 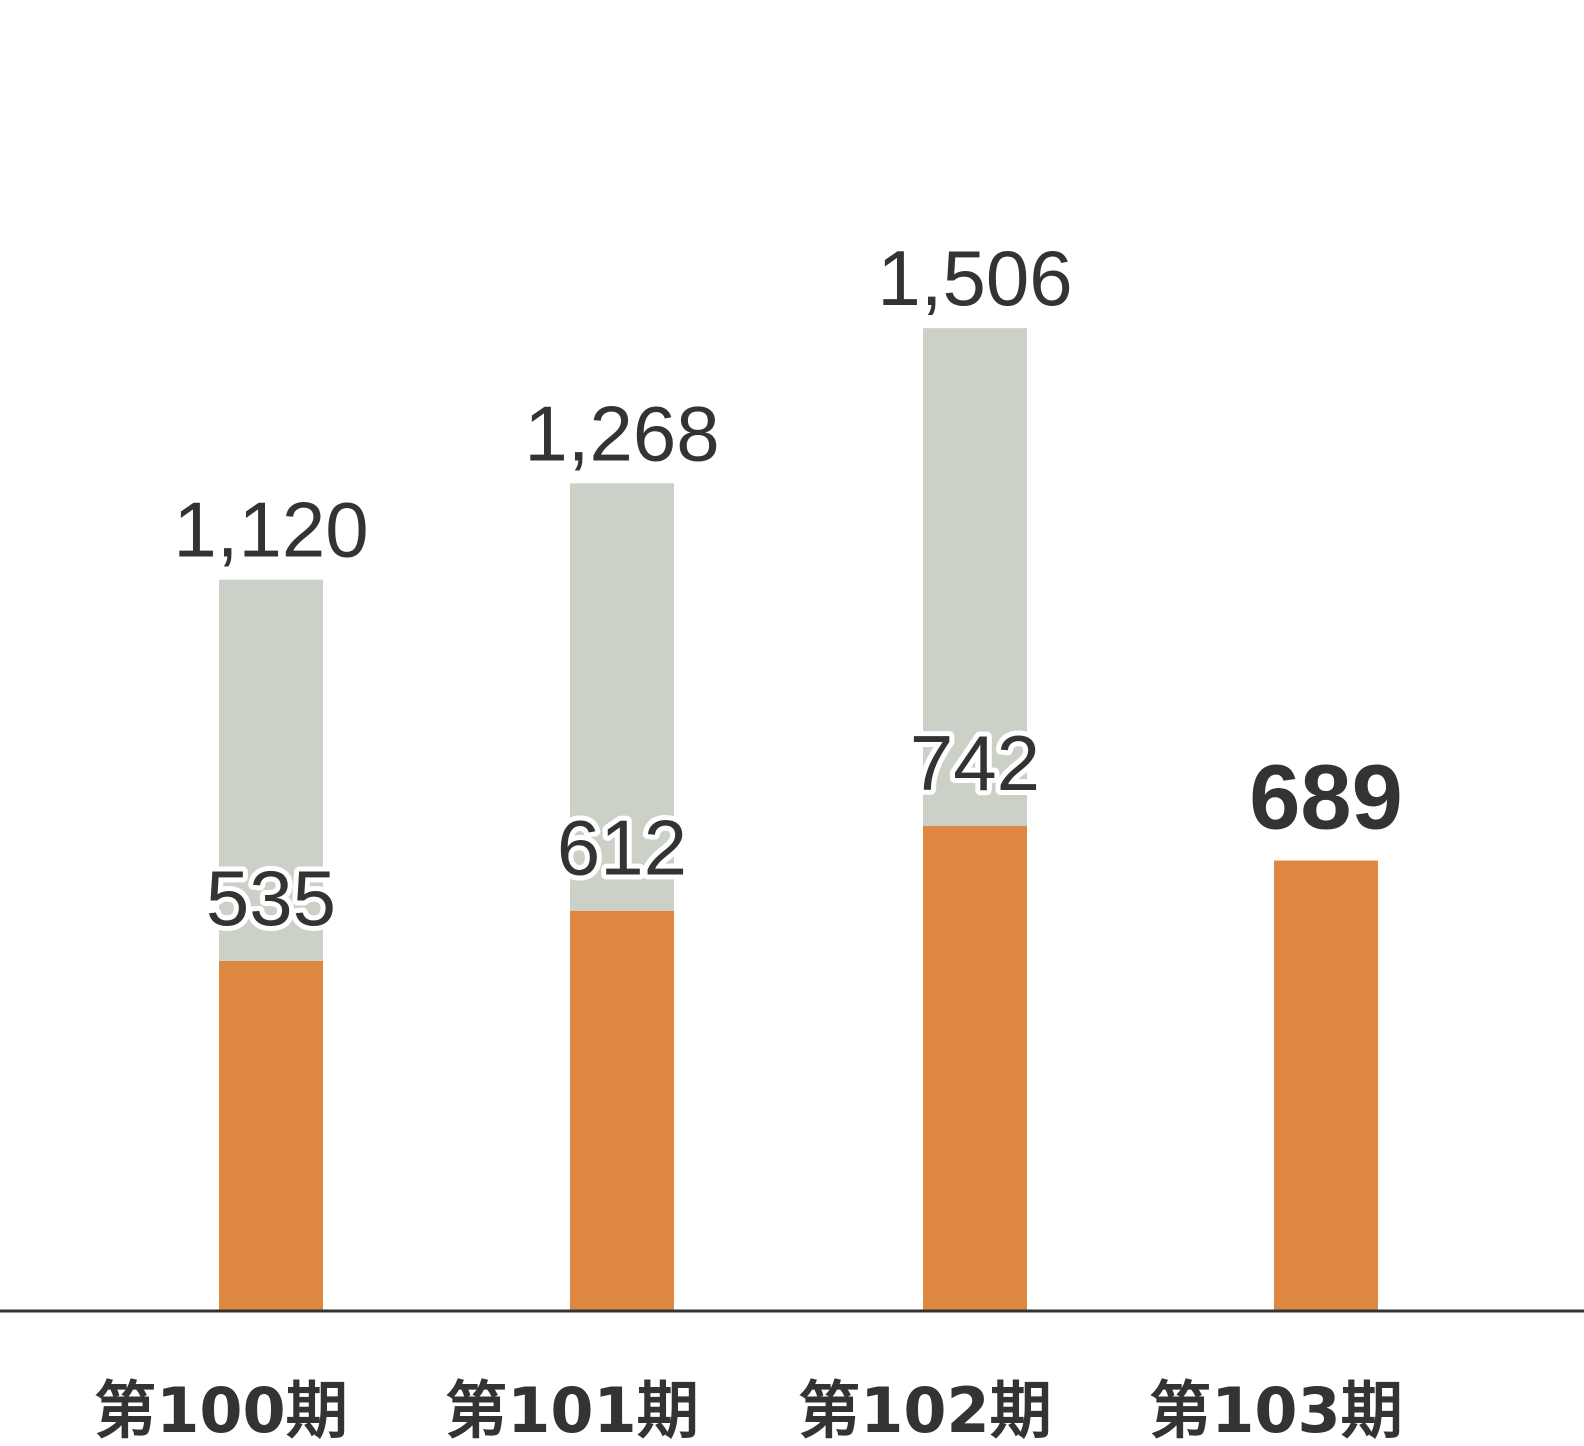 What do you see at coordinates (974, 278) in the screenshot?
I see `total-label: 1,506` at bounding box center [974, 278].